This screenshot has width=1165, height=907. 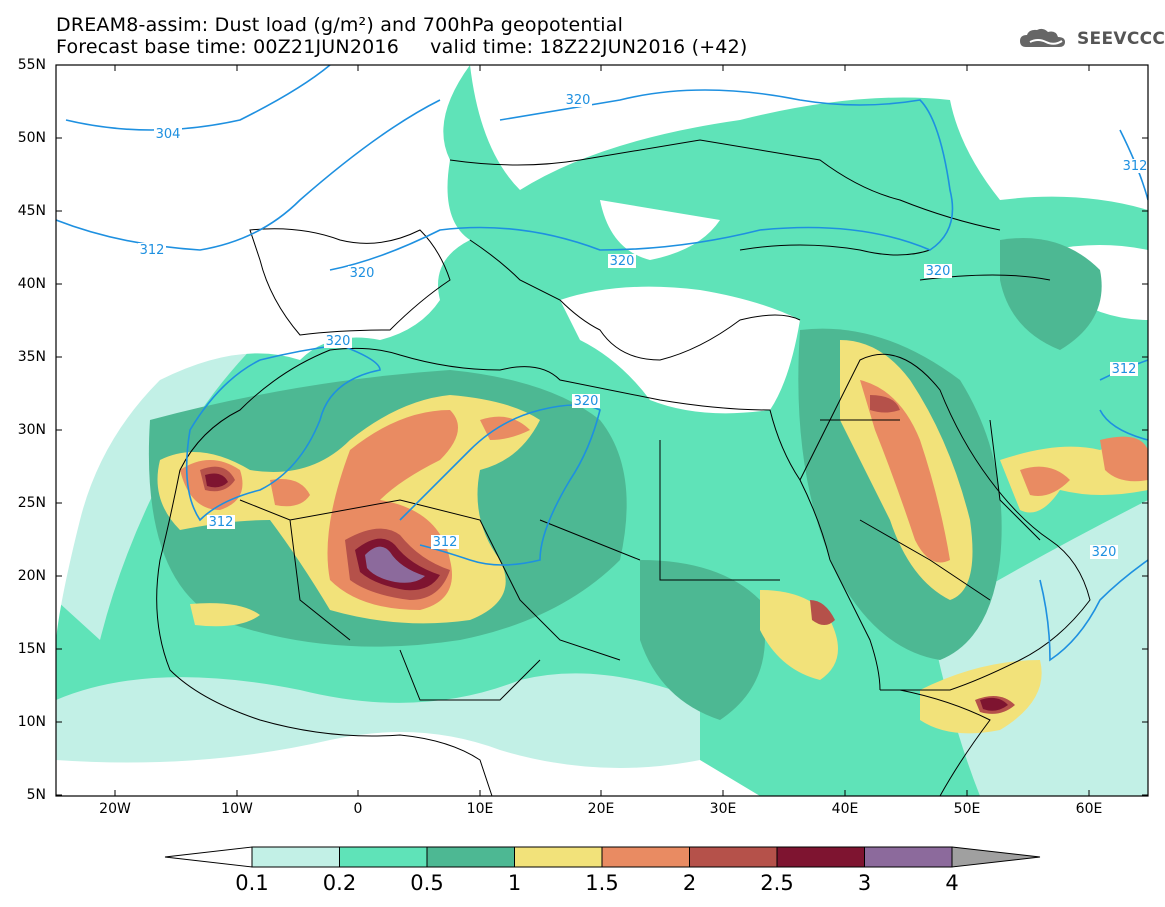 I want to click on seevccc-logo: SEEVCCC, so click(x=1091, y=39).